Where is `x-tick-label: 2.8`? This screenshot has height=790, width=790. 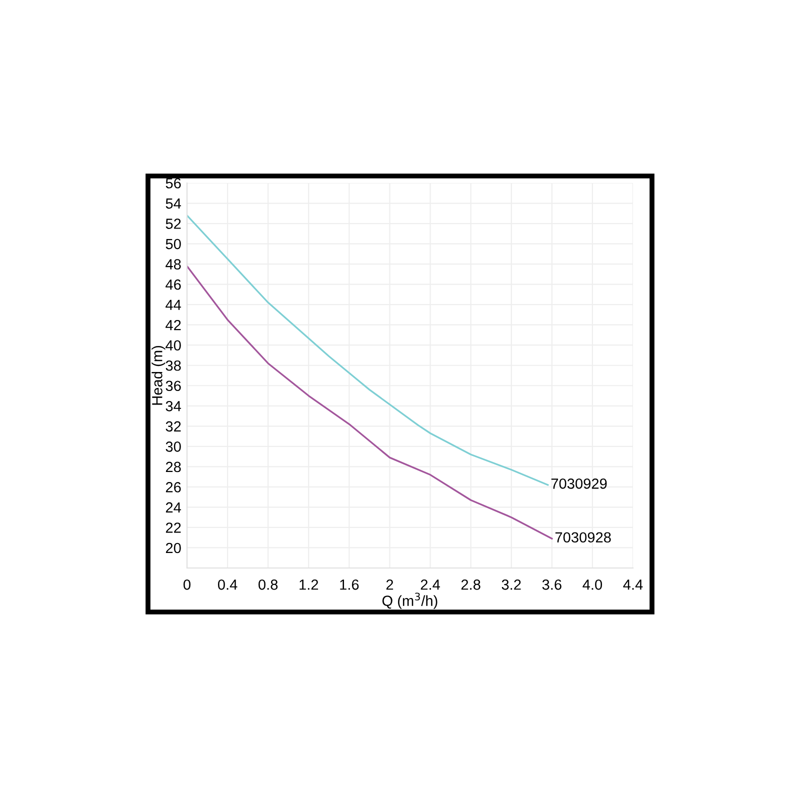
x-tick-label: 2.8 is located at coordinates (470, 584).